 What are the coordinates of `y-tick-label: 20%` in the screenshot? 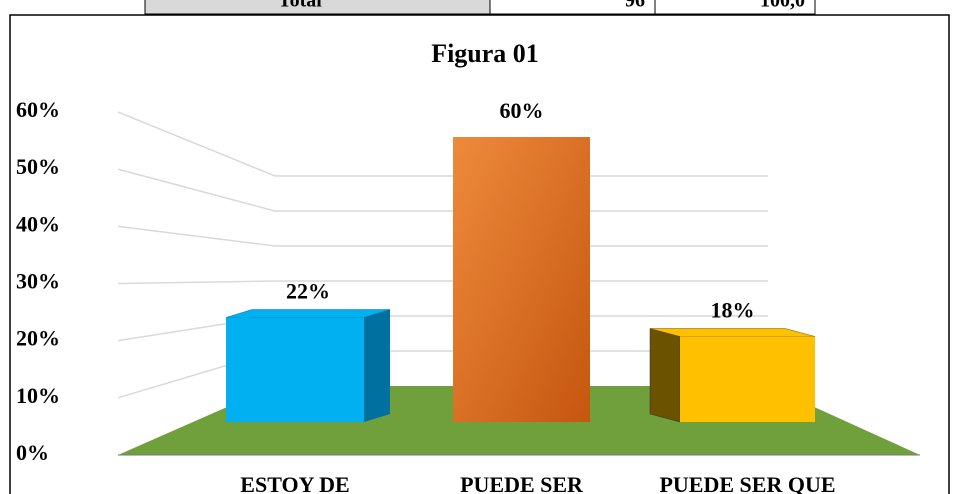 It's located at (38, 338).